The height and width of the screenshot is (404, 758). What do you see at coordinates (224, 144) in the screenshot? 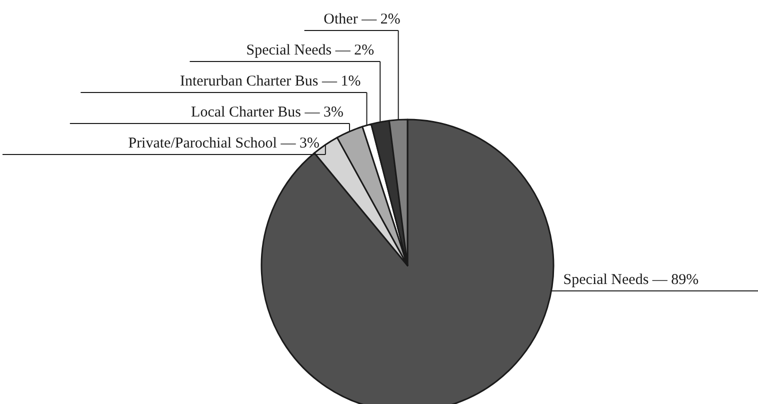
I see `slice-label: Private/Parochial School — 3%` at bounding box center [224, 144].